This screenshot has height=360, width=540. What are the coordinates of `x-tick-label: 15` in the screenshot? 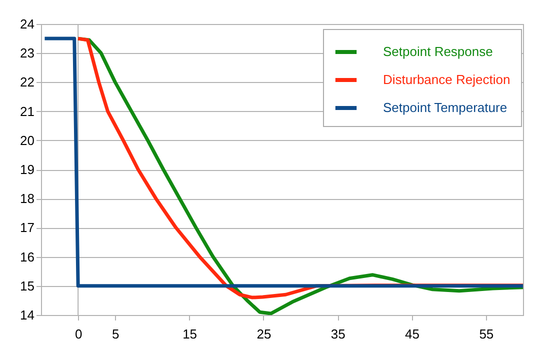 It's located at (190, 334).